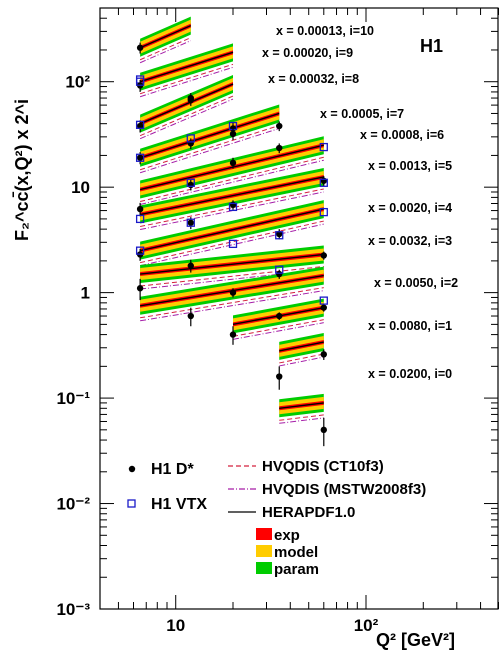 This screenshot has height=659, width=499. I want to click on legend-item: H1 D*, so click(161, 469).